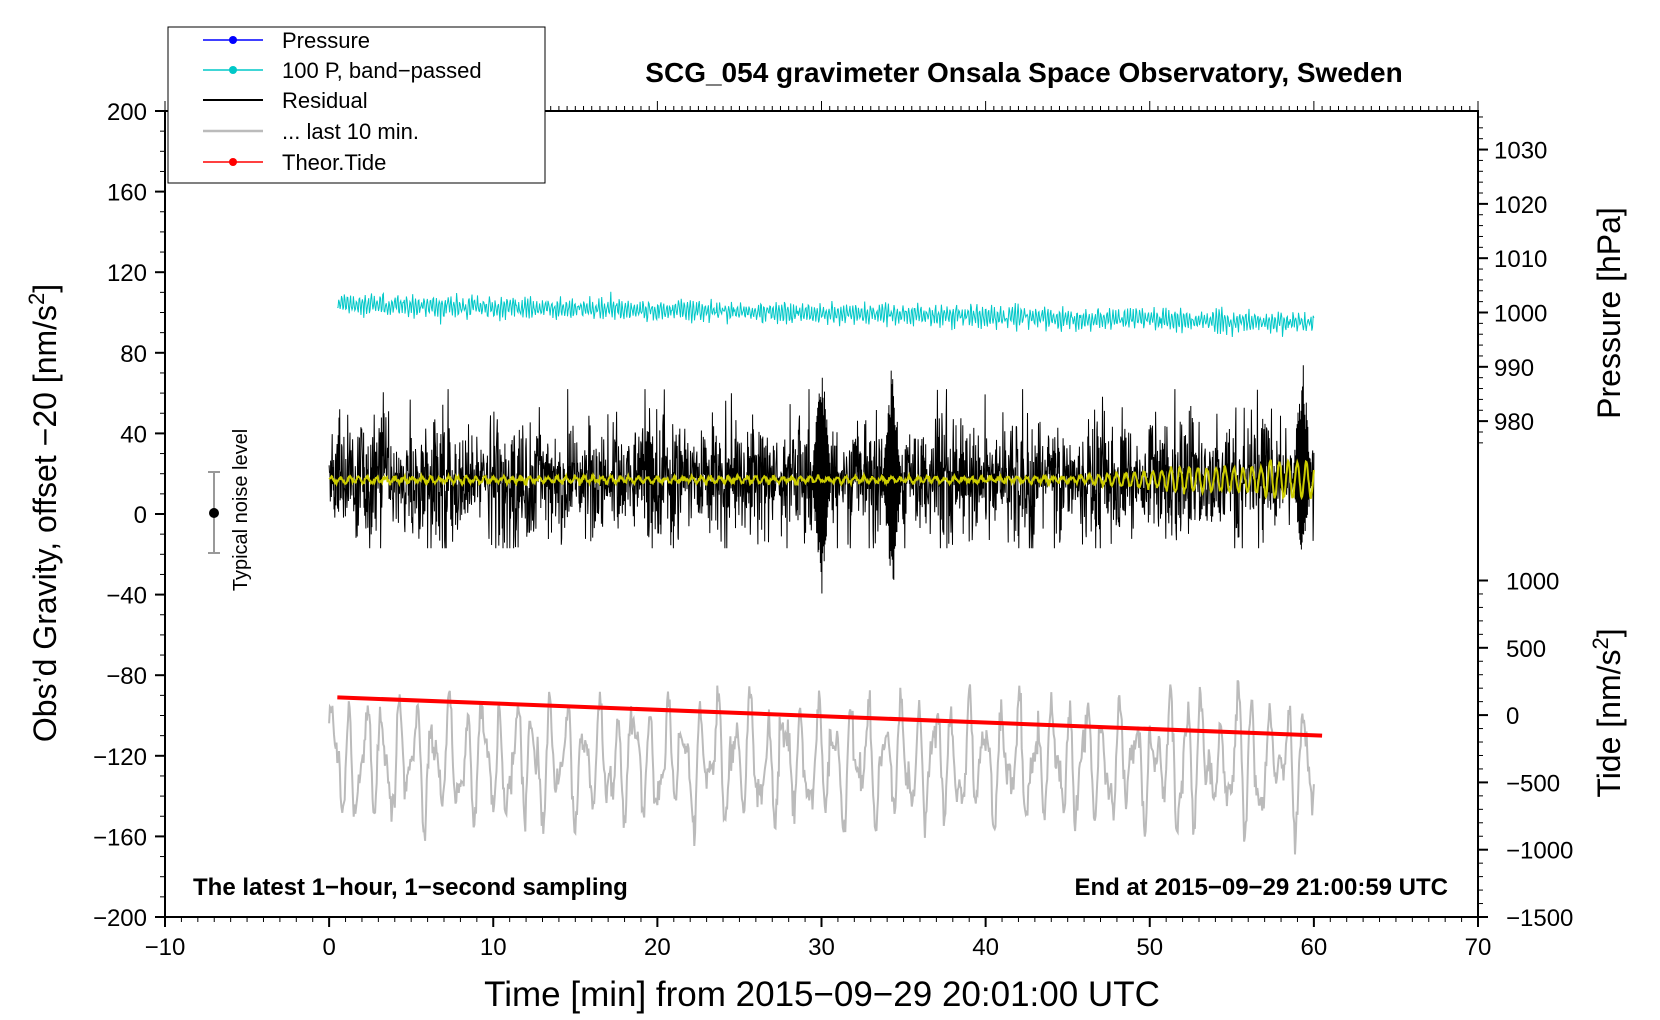 The height and width of the screenshot is (1020, 1660). What do you see at coordinates (120, 918) in the screenshot?
I see `y-tick-label-10: −200` at bounding box center [120, 918].